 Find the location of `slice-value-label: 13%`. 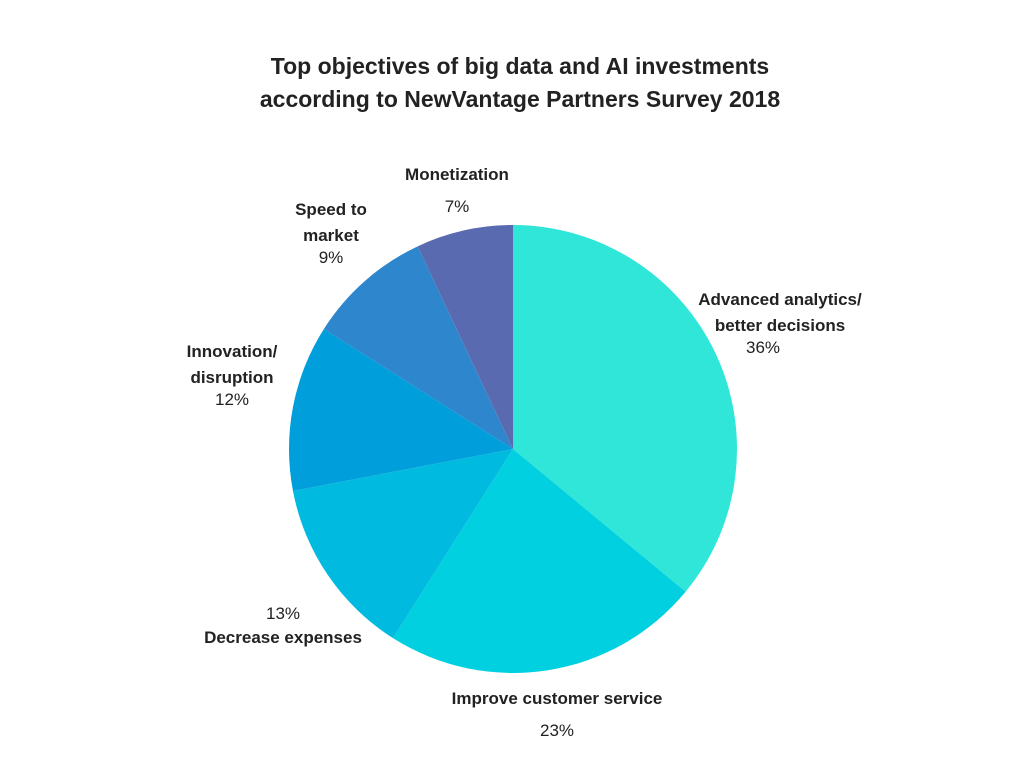

slice-value-label: 13% is located at coordinates (283, 613).